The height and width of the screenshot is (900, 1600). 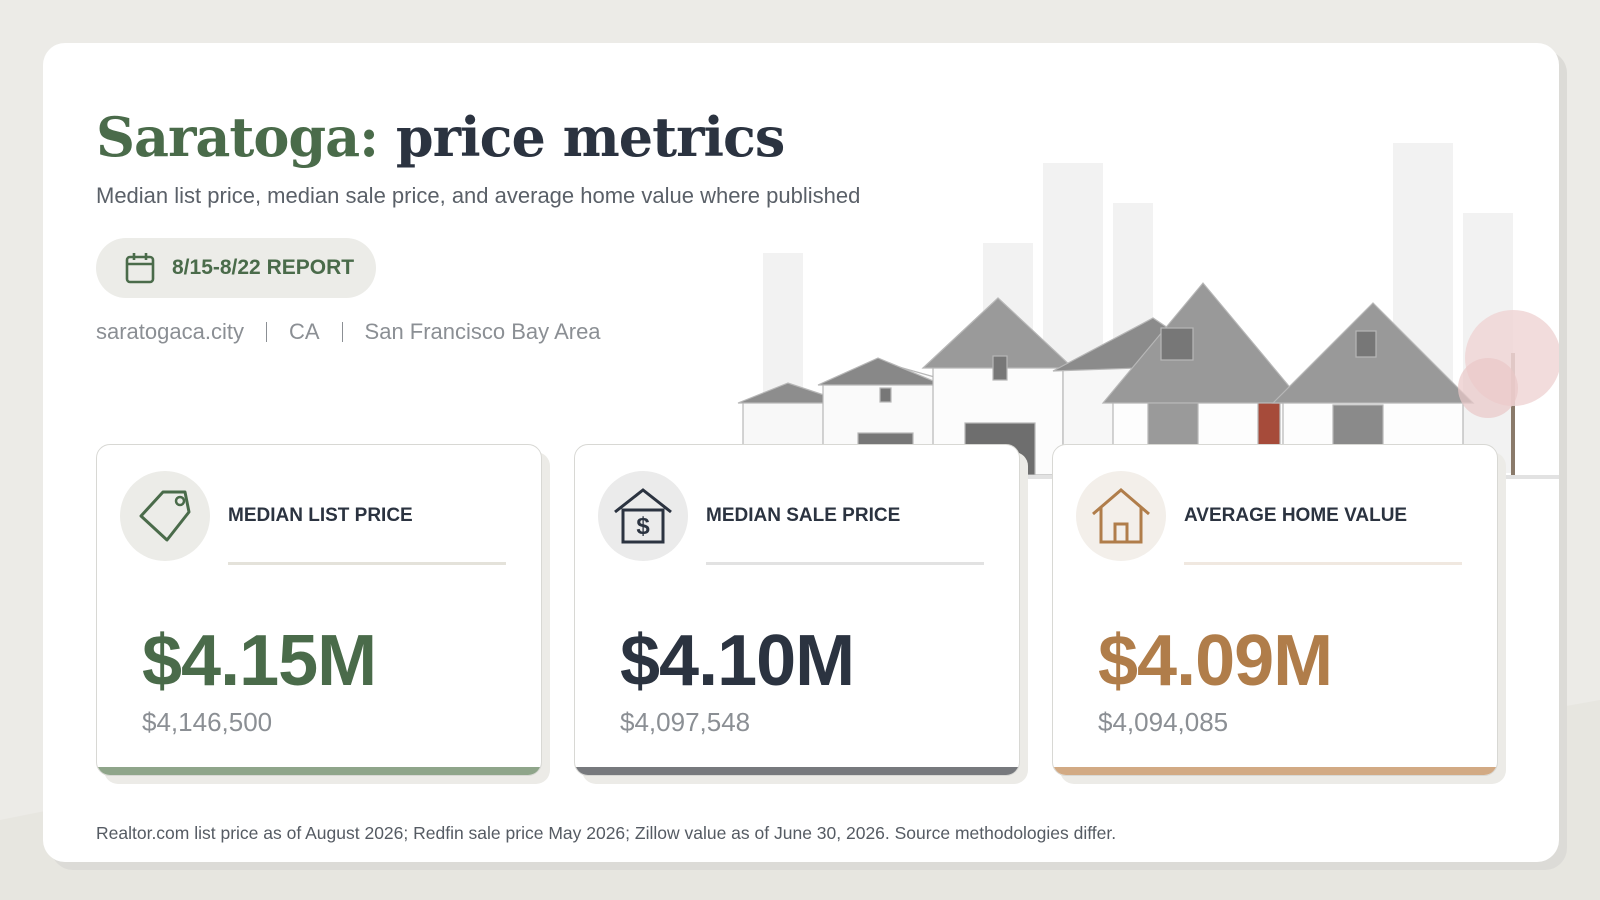 What do you see at coordinates (259, 661) in the screenshot?
I see `metric-value: $4.15M` at bounding box center [259, 661].